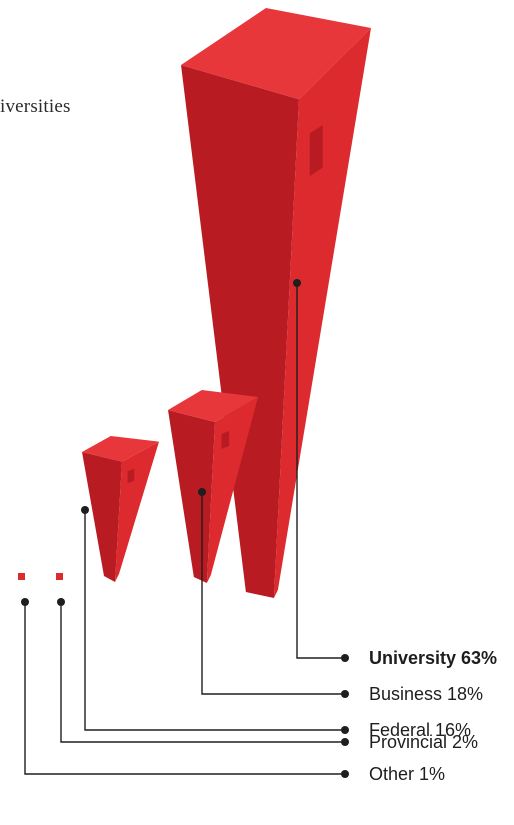  What do you see at coordinates (320, 471) in the screenshot?
I see `leader-line-university` at bounding box center [320, 471].